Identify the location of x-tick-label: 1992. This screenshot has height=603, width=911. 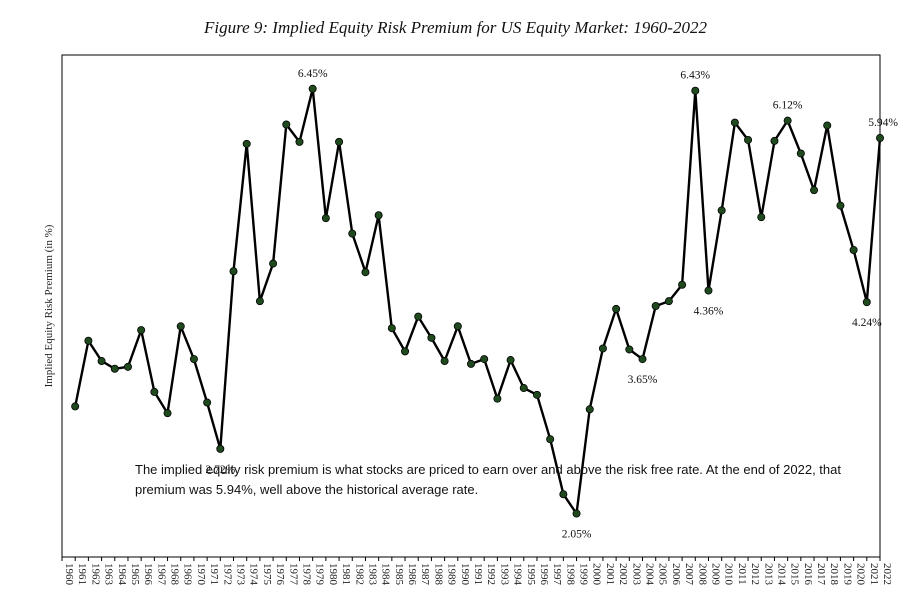
(491, 574).